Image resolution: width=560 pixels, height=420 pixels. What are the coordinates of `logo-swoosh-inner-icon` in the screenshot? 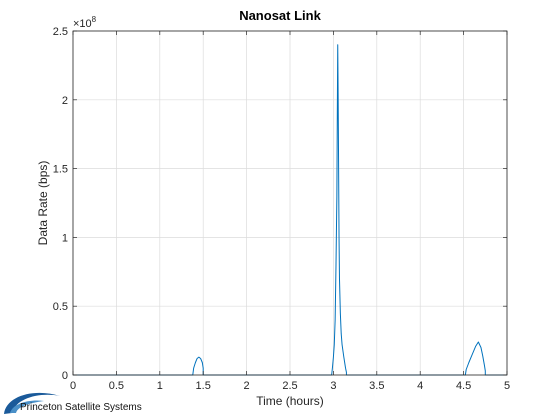 It's located at (27, 406).